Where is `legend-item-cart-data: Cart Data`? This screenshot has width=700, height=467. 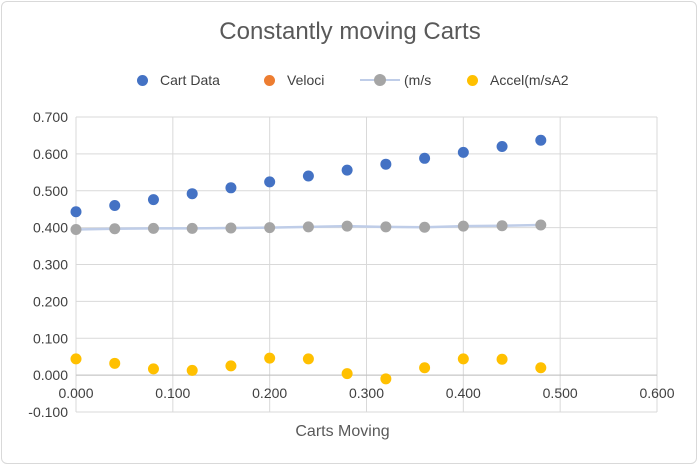
legend-item-cart-data: Cart Data is located at coordinates (178, 80).